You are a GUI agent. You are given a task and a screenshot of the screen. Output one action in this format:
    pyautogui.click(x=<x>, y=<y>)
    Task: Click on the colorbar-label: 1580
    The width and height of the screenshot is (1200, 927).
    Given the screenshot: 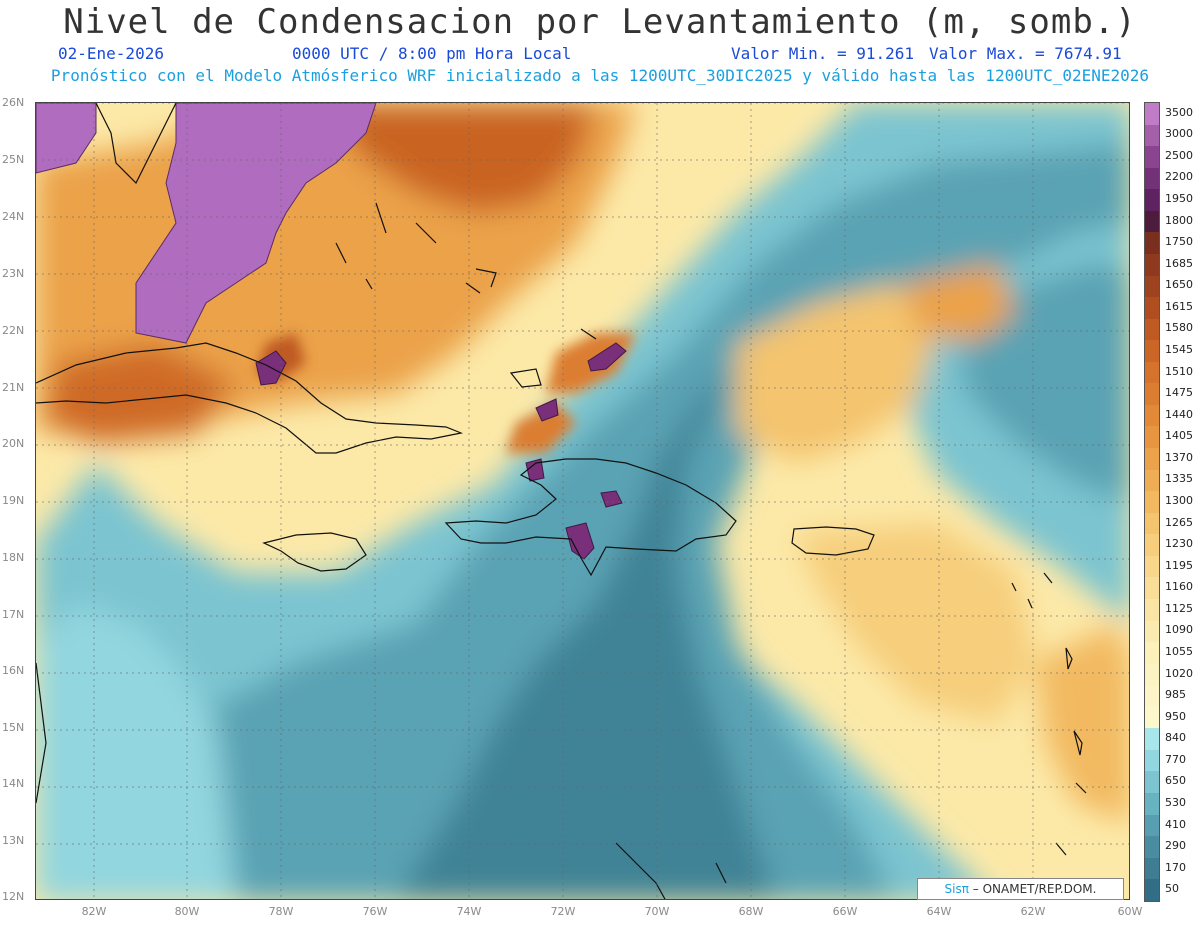 What is the action you would take?
    pyautogui.click(x=1179, y=328)
    